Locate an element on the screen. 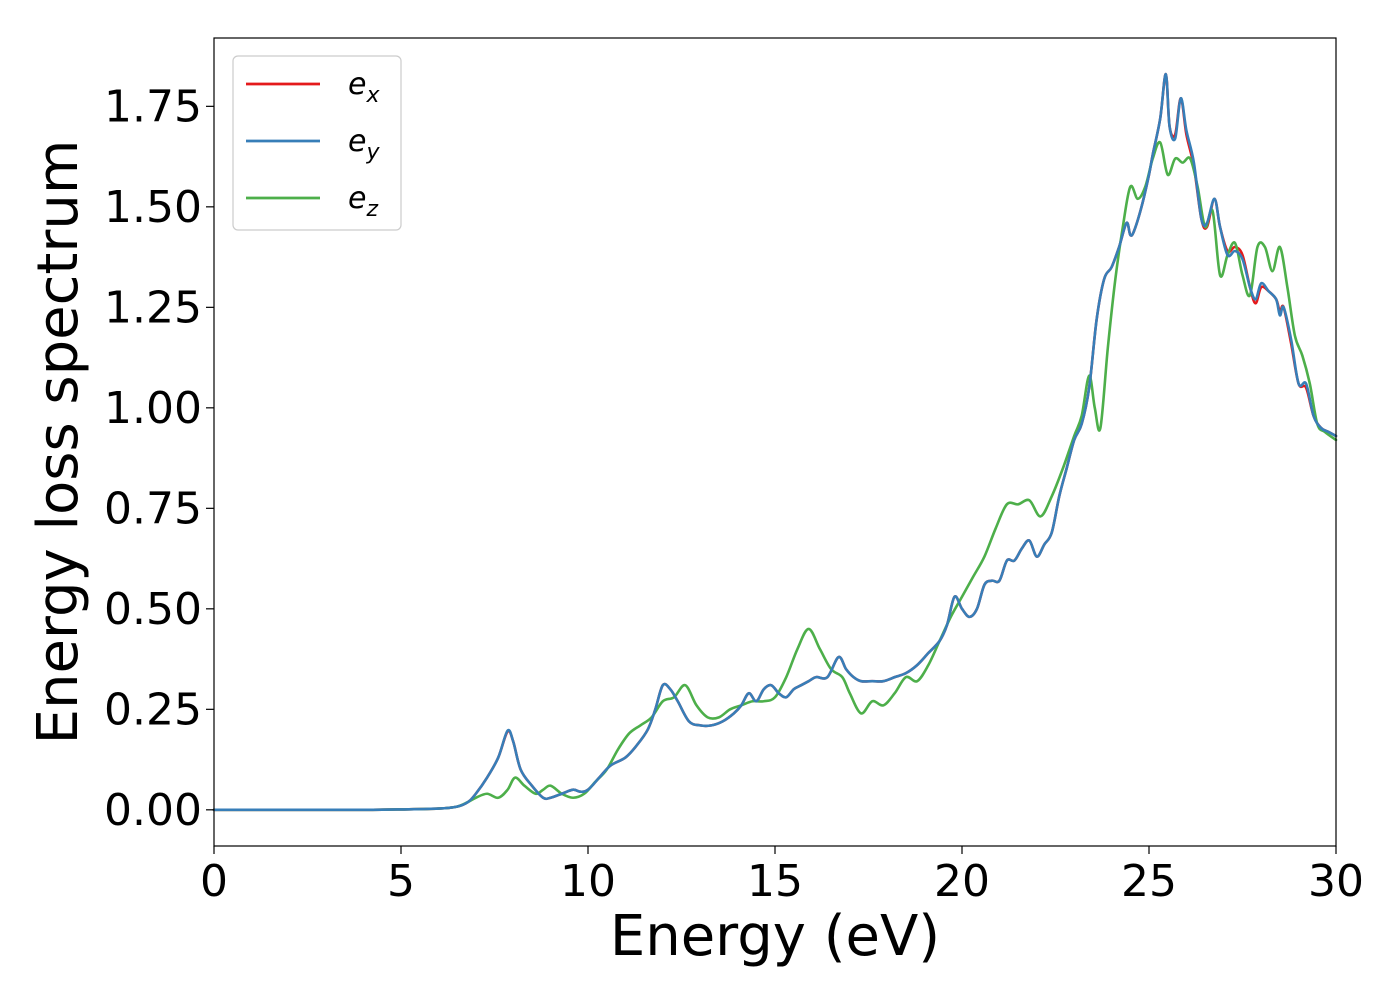  x-axis-ticks: 0 5 10 15 20 25 30 is located at coordinates (782, 876).